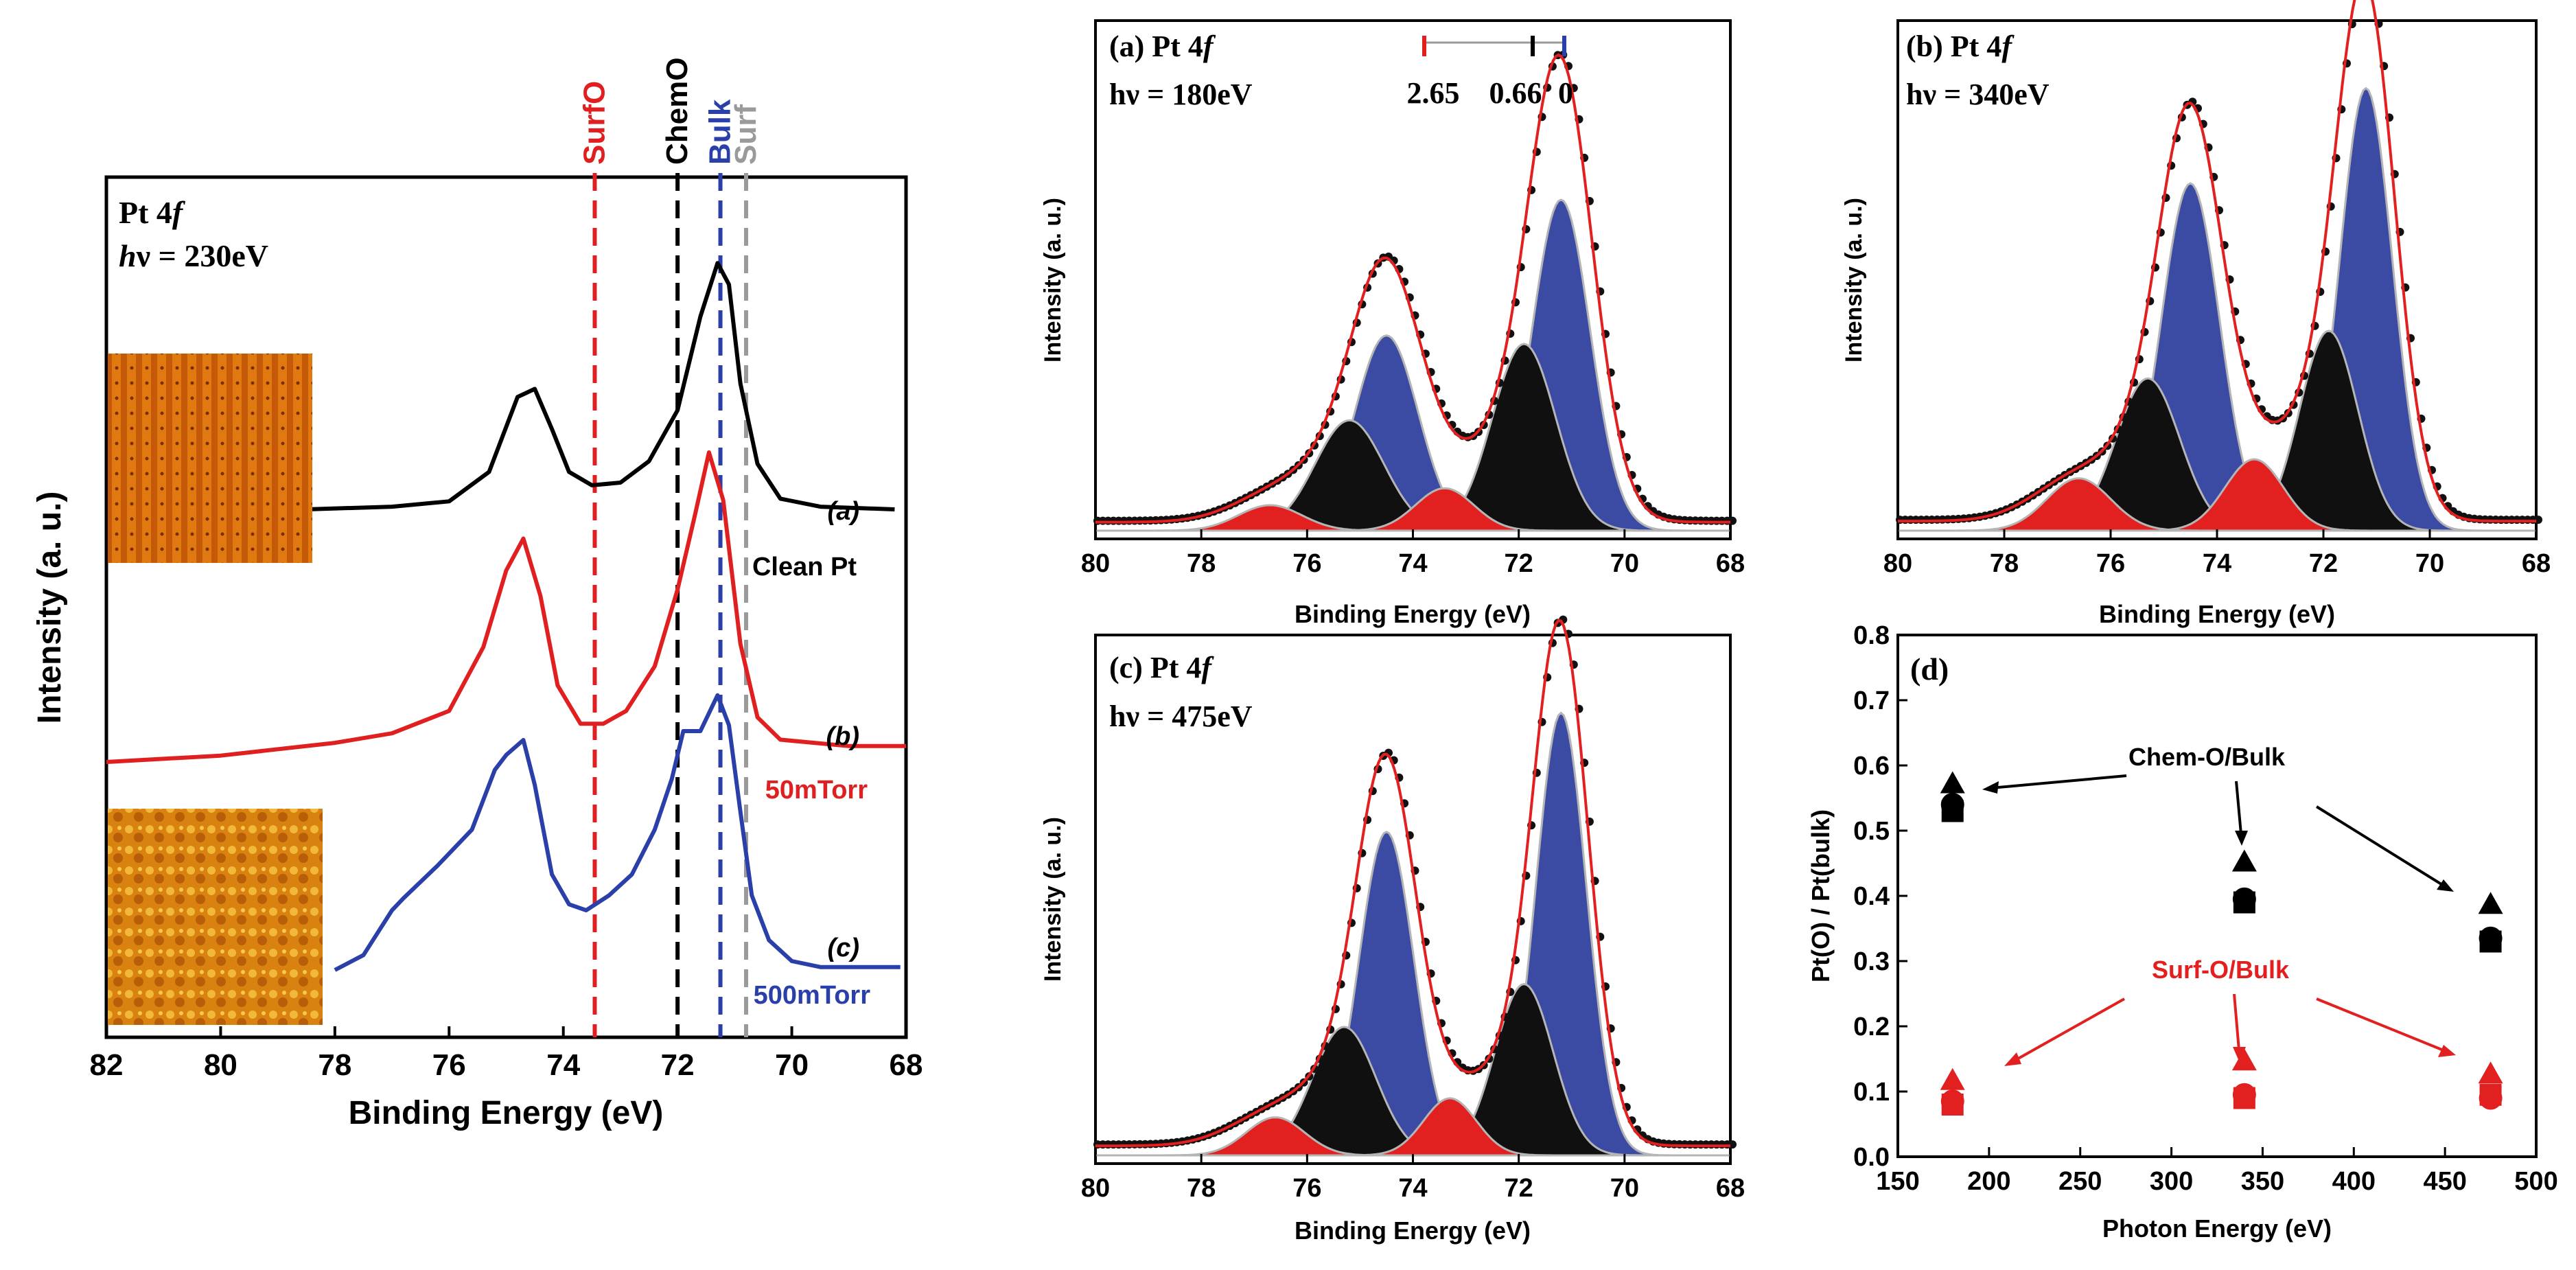  I want to click on annotation-surfo: Surf-O/Bulk, so click(2230, 1011).